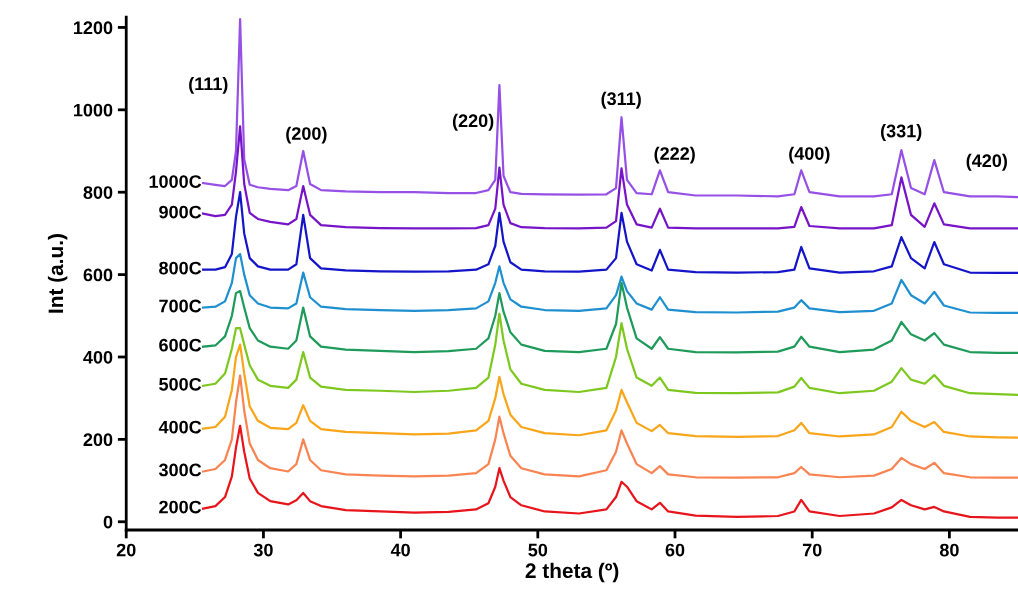 The image size is (1018, 612). Describe the element at coordinates (263, 550) in the screenshot. I see `x-tick-label: 30` at that location.